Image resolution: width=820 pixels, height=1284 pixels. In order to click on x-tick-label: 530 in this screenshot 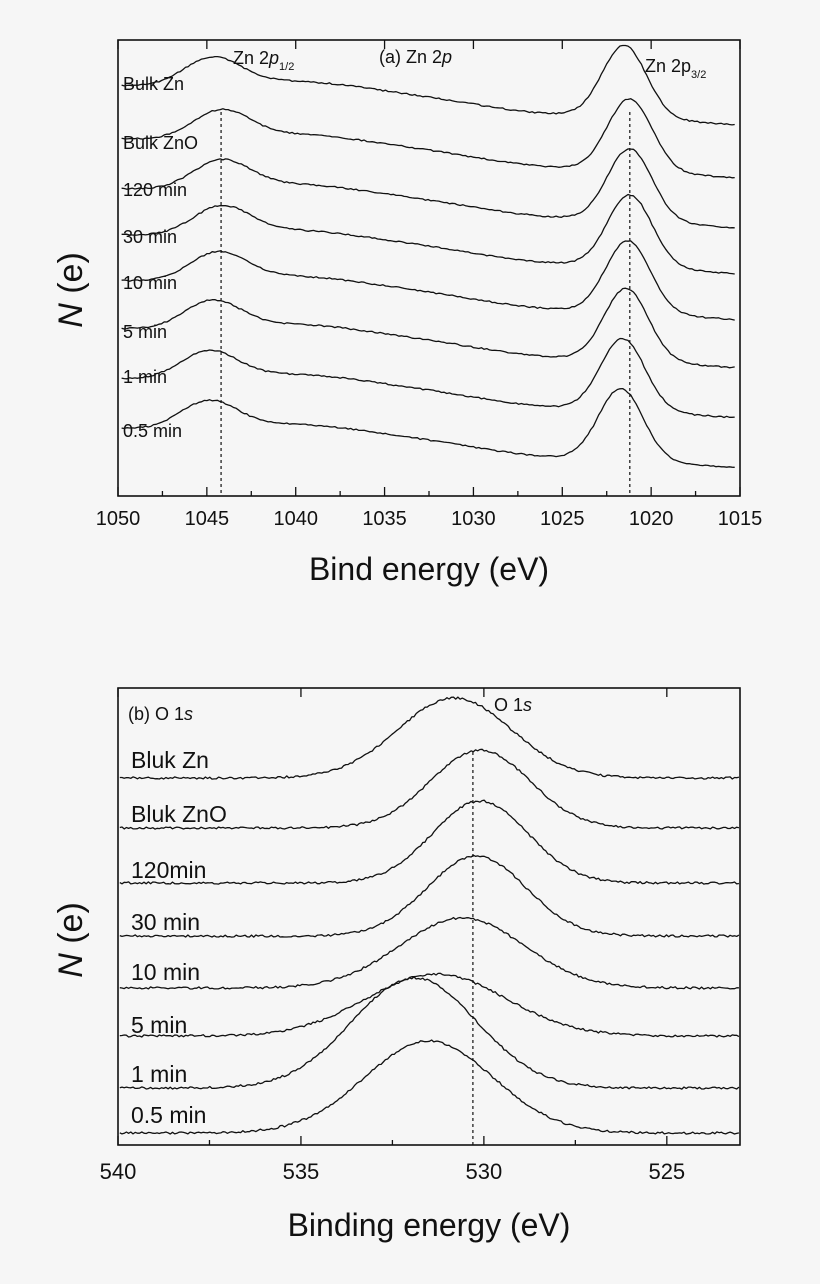, I will do `click(484, 1171)`.